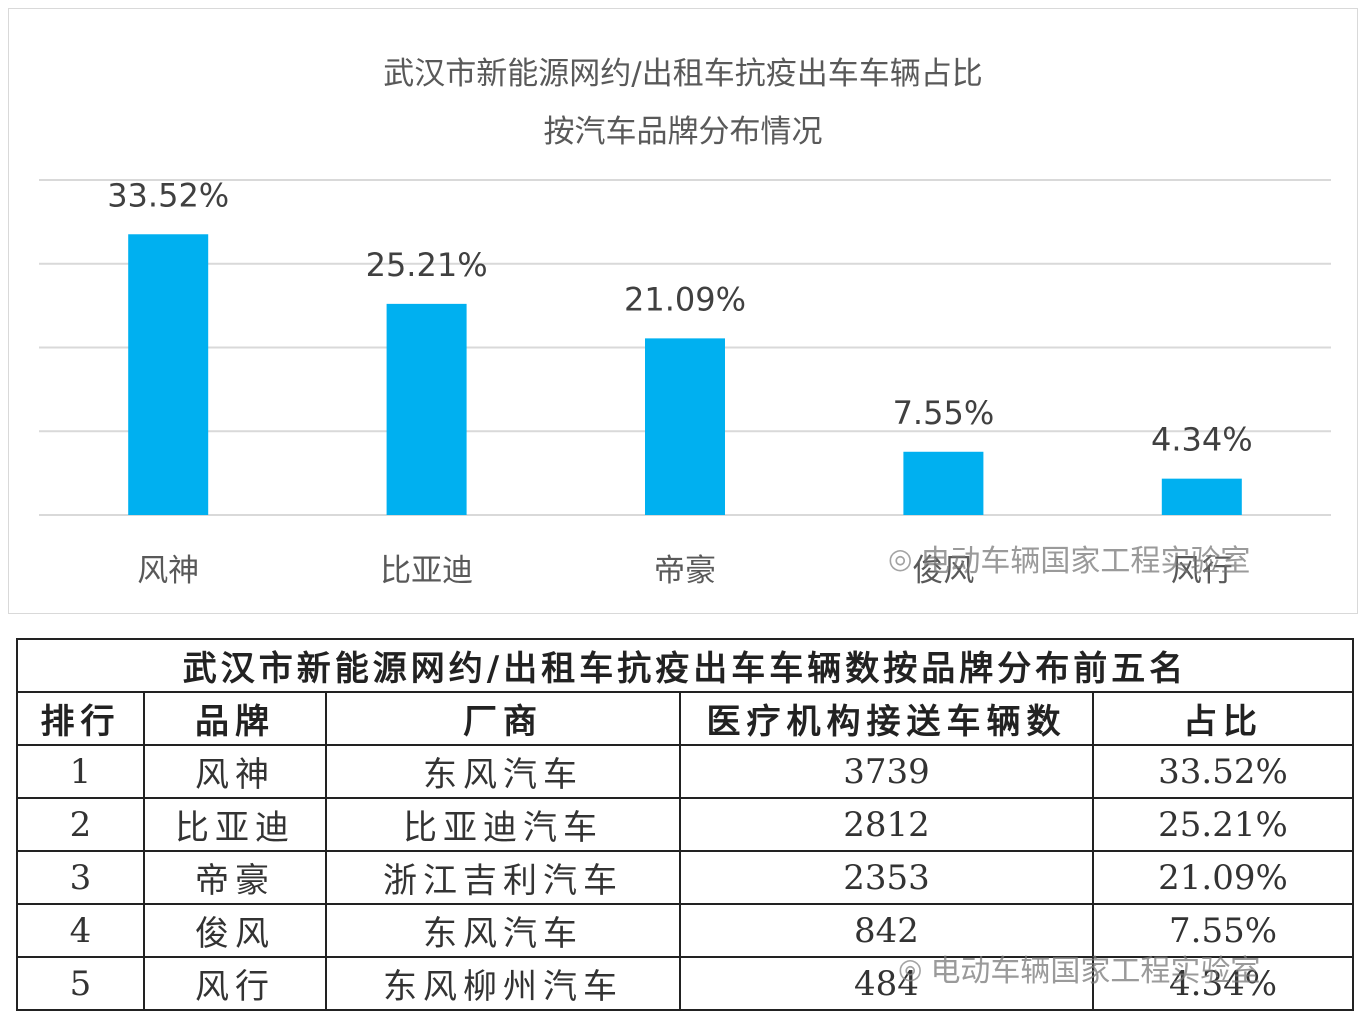 The image size is (1362, 1020). I want to click on header-share: 占比, so click(1223, 718).